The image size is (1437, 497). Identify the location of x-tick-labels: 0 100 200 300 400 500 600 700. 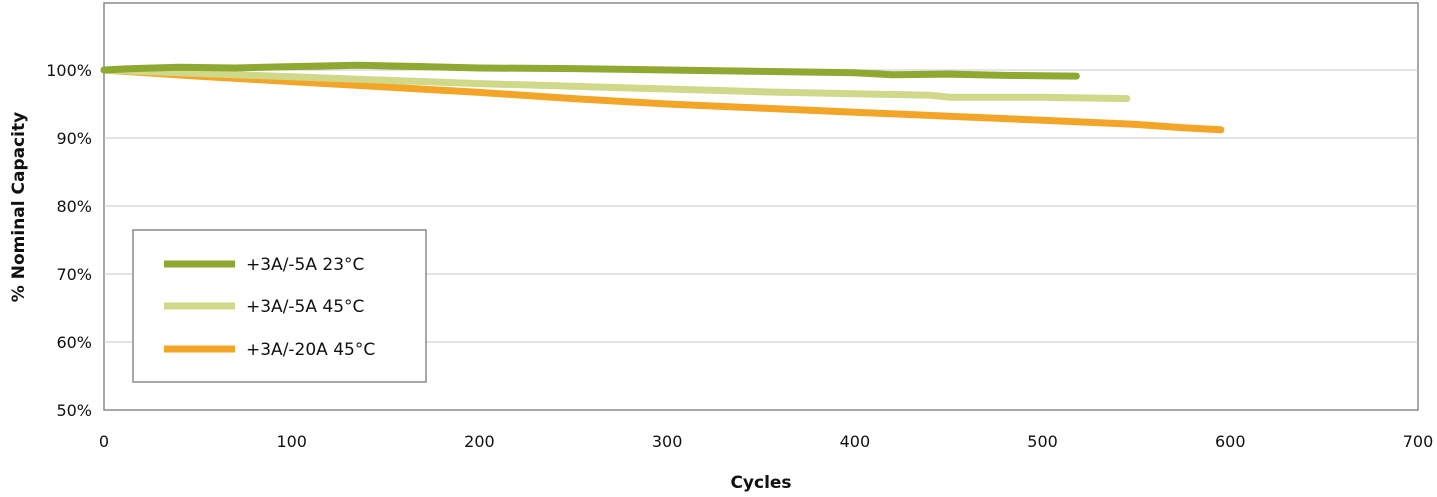
(766, 441).